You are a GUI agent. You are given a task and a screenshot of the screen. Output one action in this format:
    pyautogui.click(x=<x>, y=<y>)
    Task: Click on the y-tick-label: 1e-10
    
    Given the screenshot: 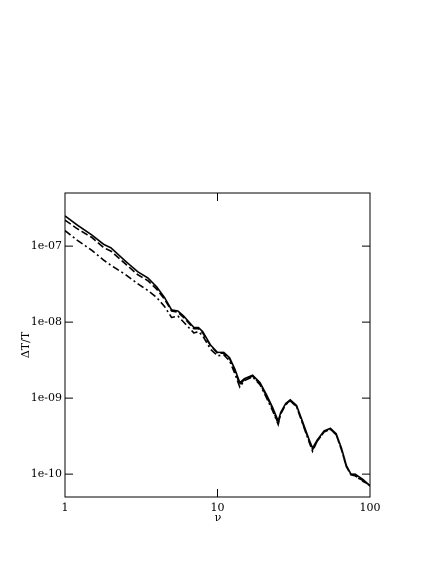 What is the action you would take?
    pyautogui.click(x=46, y=473)
    